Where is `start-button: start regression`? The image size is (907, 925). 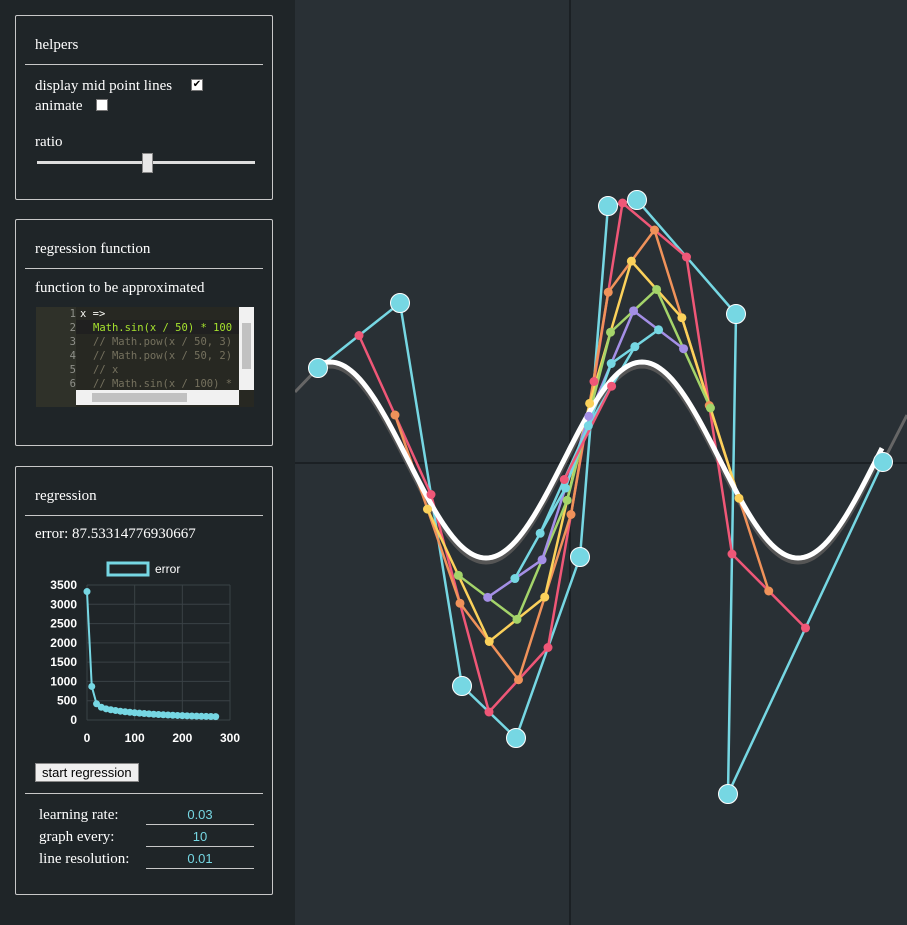
start-button: start regression is located at coordinates (87, 772).